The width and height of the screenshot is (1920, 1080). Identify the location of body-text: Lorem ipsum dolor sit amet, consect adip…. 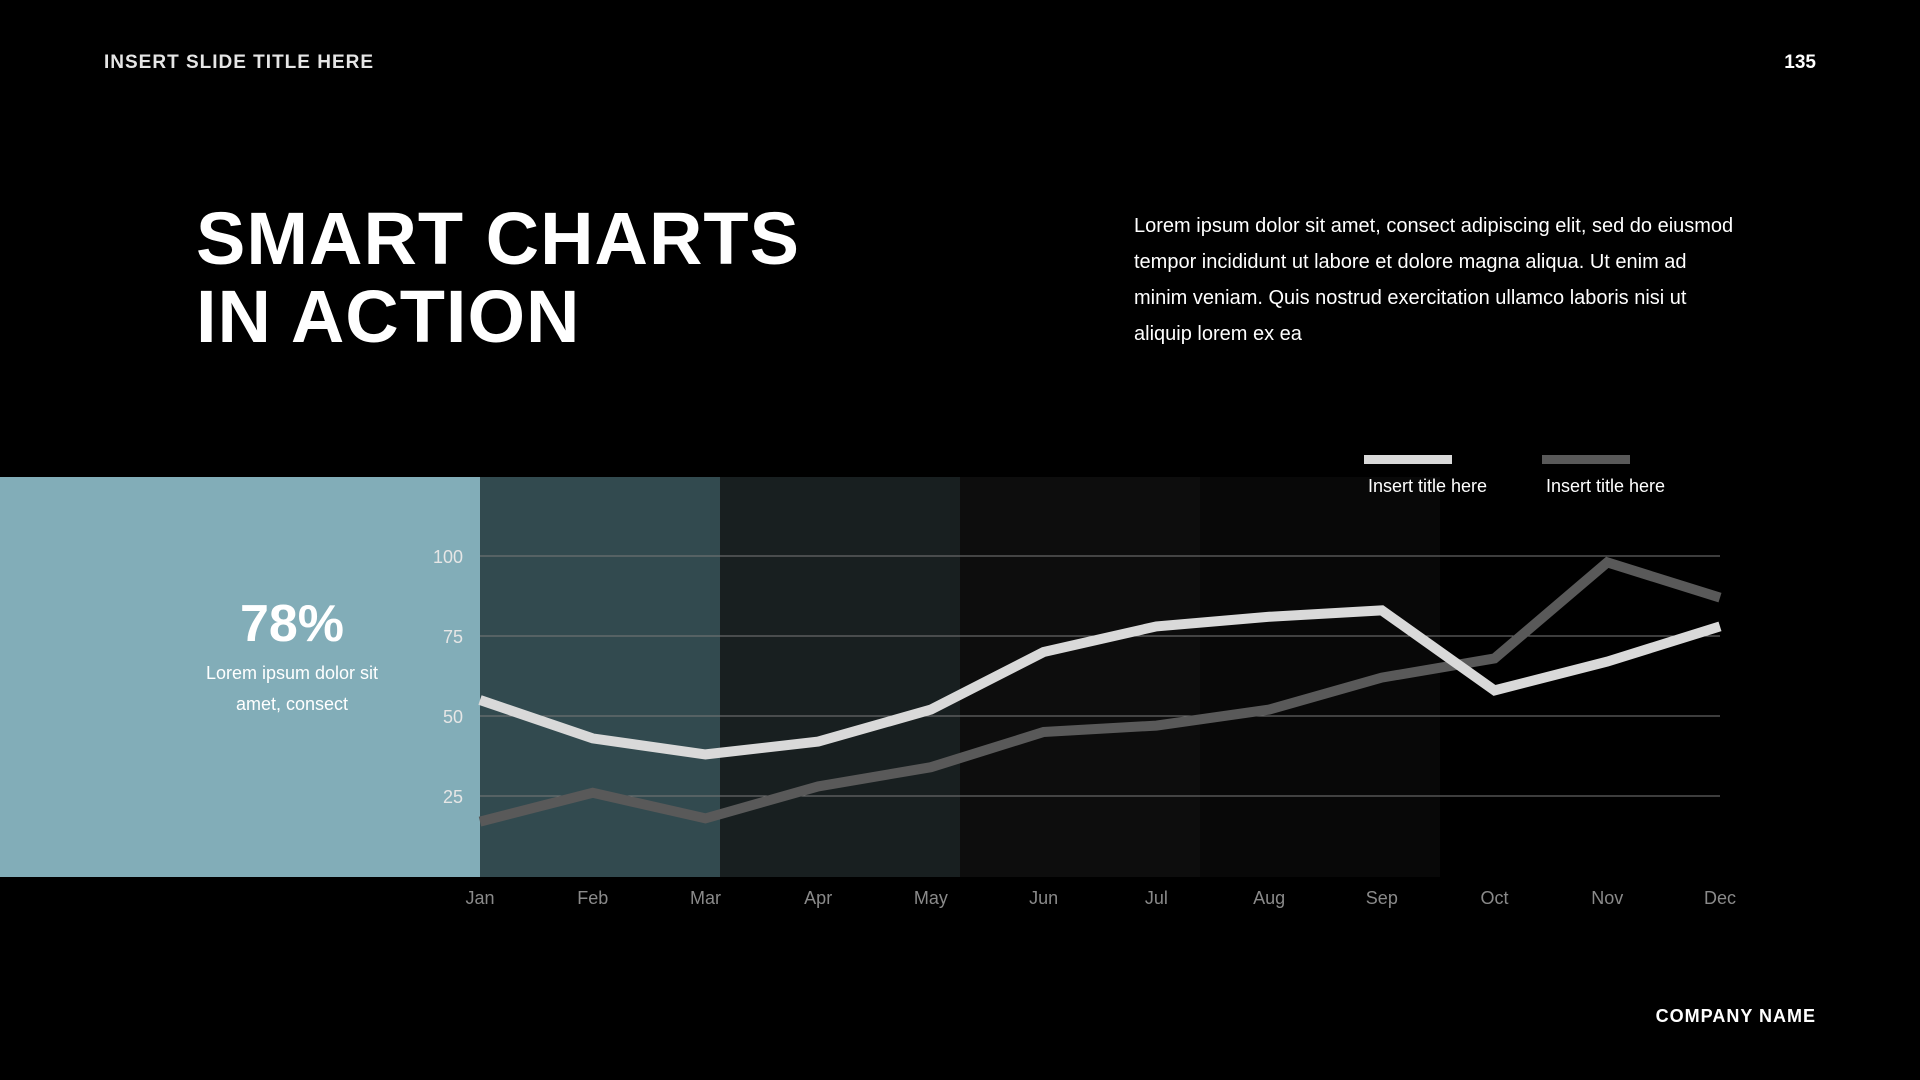
(1434, 280).